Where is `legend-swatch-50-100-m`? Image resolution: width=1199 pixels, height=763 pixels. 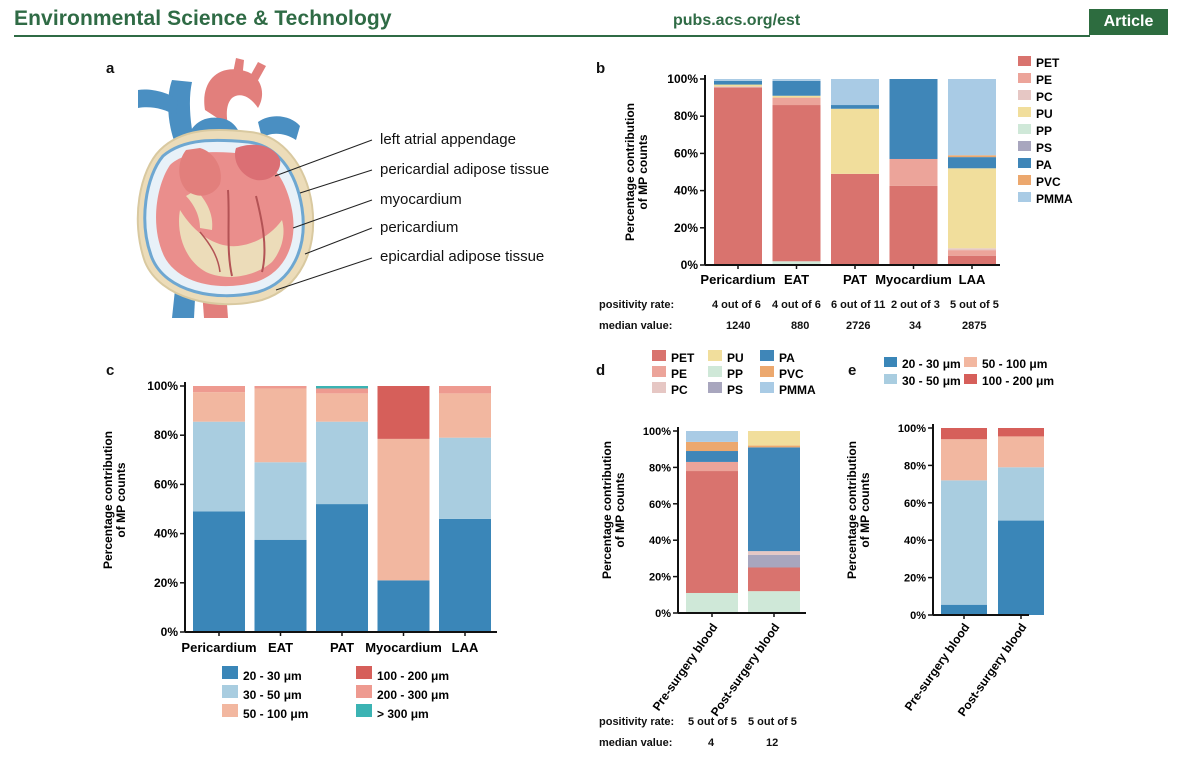 legend-swatch-50-100-m is located at coordinates (230, 710).